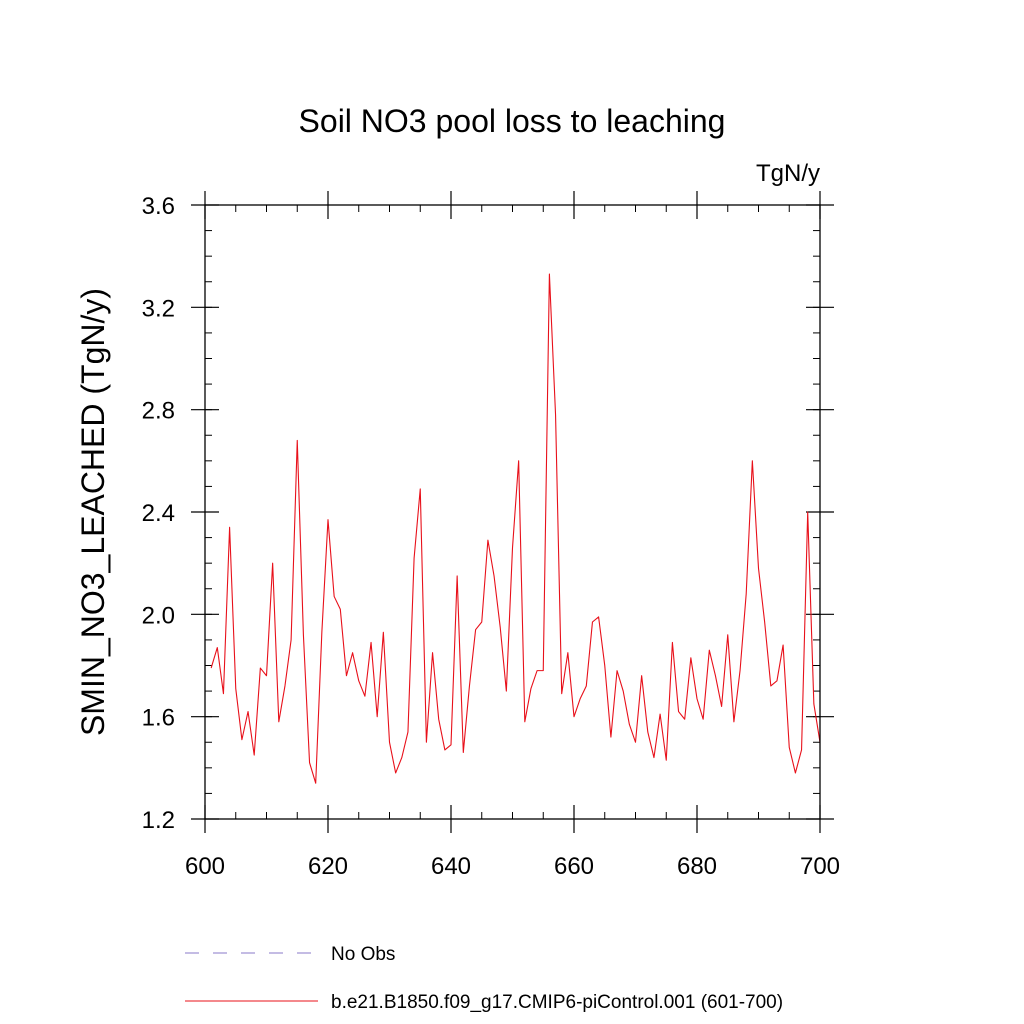  Describe the element at coordinates (820, 866) in the screenshot. I see `x-tick-label: 700` at that location.